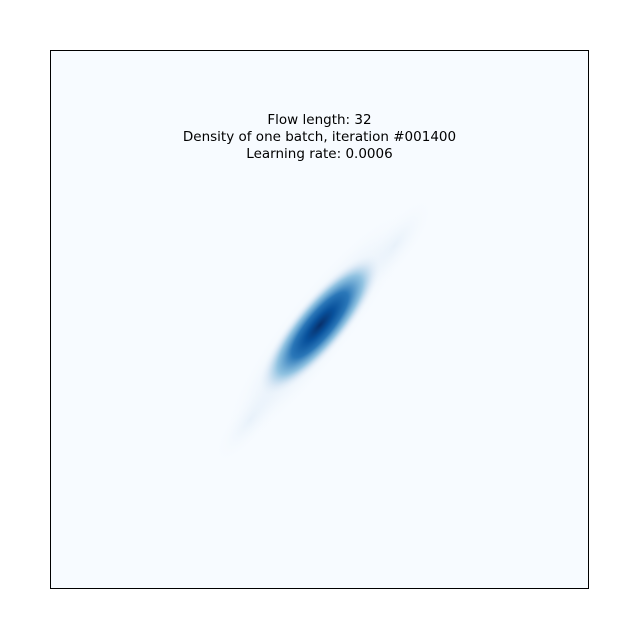 This screenshot has height=639, width=639. Describe the element at coordinates (319, 120) in the screenshot. I see `title-line-flow-length: Flow length: 32` at that location.